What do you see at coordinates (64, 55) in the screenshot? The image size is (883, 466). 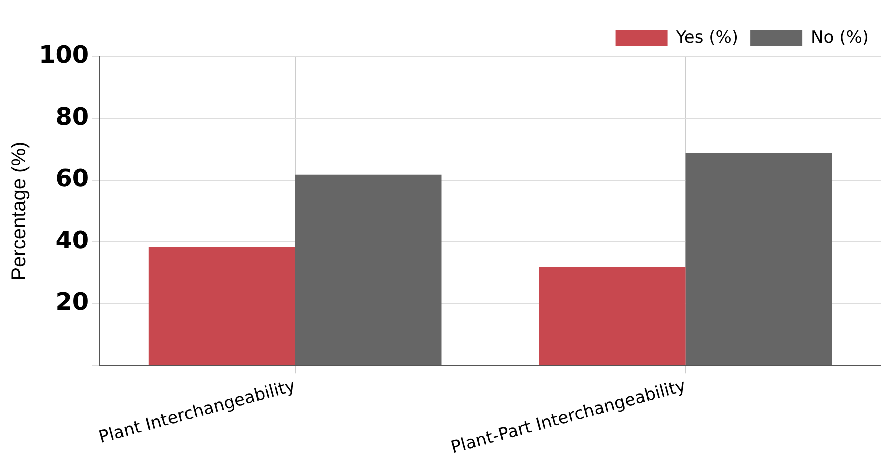 I see `y-tick-label: 100` at bounding box center [64, 55].